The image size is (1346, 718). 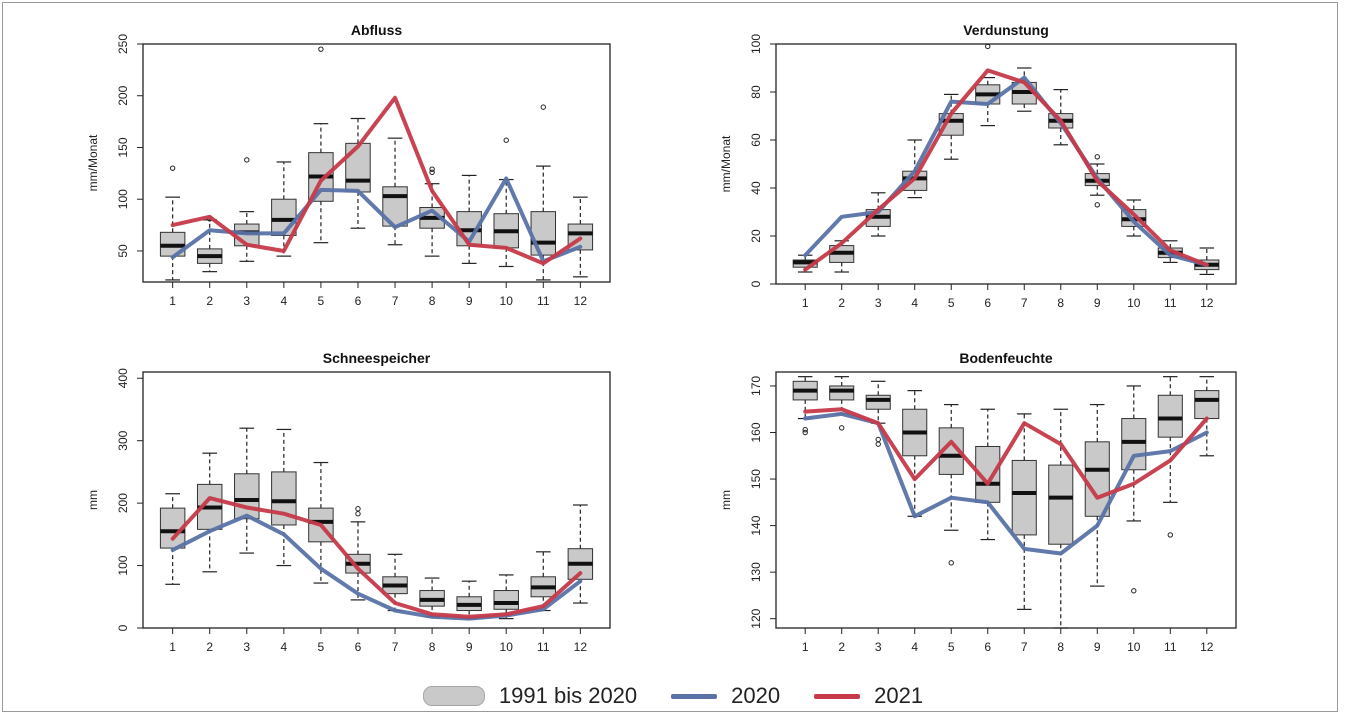 I want to click on legend-label-2021: 2021, so click(x=899, y=695).